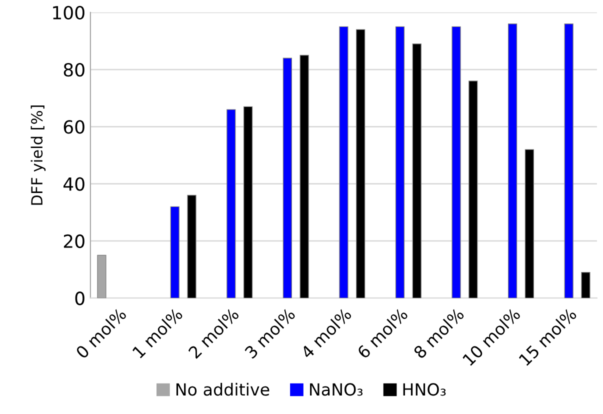 This screenshot has height=414, width=603. What do you see at coordinates (73, 184) in the screenshot?
I see `y-tick-label: 40` at bounding box center [73, 184].